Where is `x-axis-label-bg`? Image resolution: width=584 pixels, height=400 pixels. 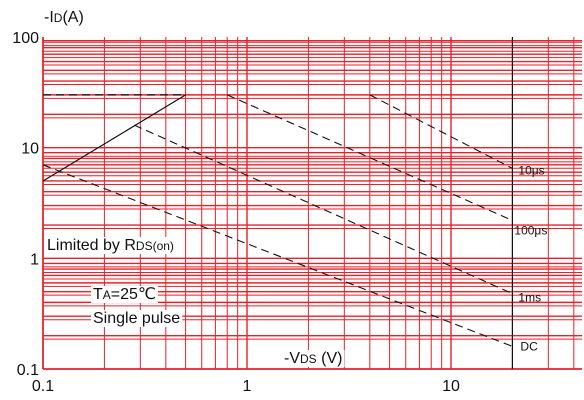 x-axis-label-bg is located at coordinates (313, 358).